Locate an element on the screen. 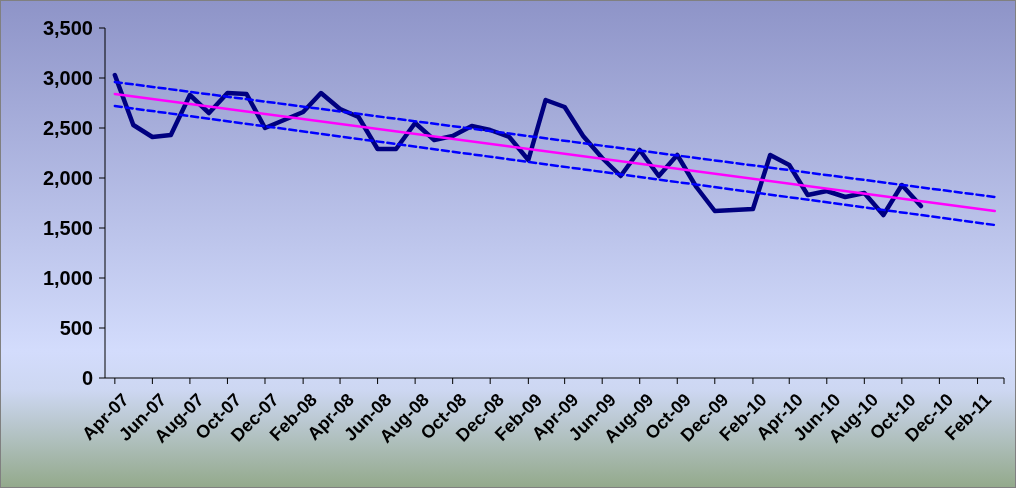 The width and height of the screenshot is (1016, 488). y-tick-label: 1,000 is located at coordinates (67, 278).